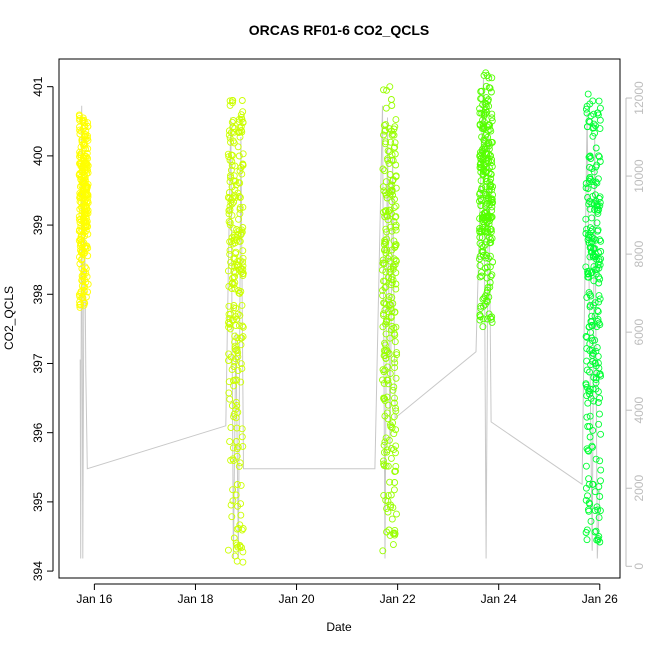 Image resolution: width=650 pixels, height=650 pixels. Describe the element at coordinates (635, 325) in the screenshot. I see `y2-axis: 0 2000 4000 6000 8000 10000 12000` at that location.